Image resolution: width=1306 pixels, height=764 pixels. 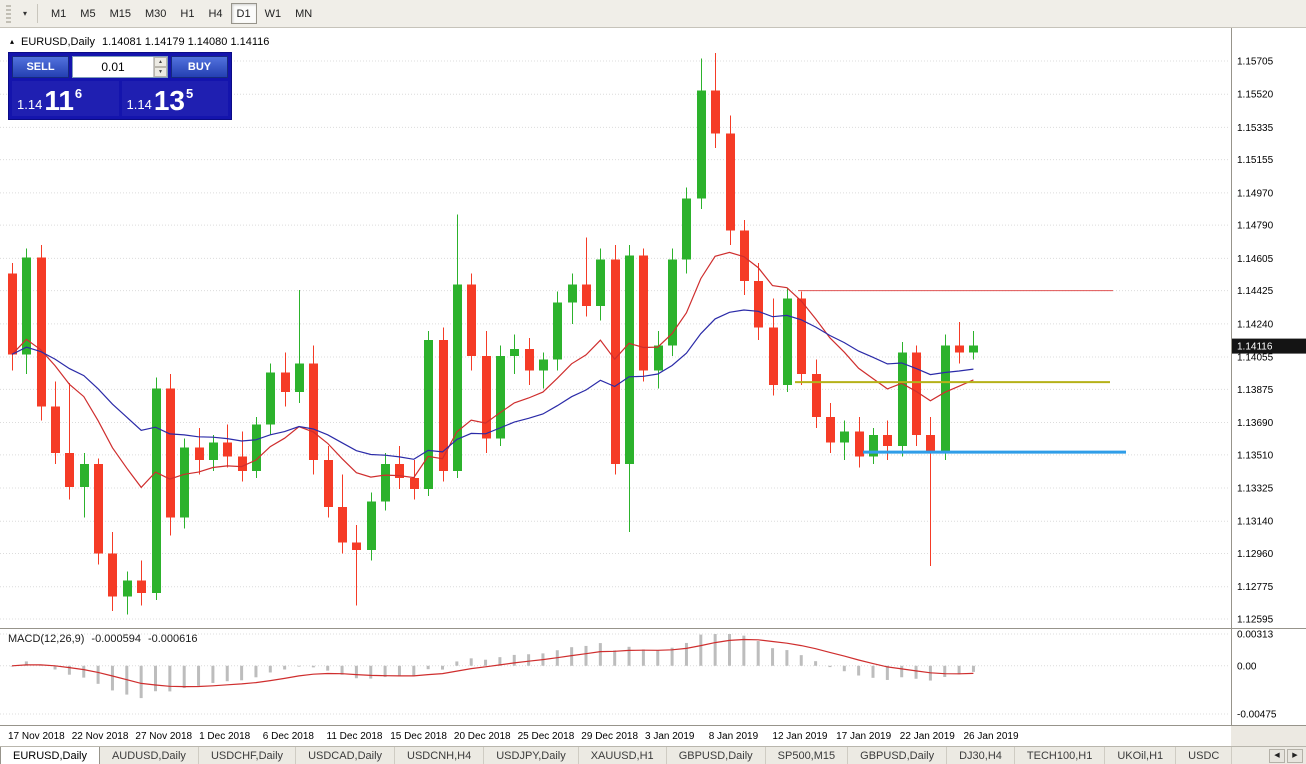 I want to click on price-axis-label: 1.12595, so click(x=1255, y=619).